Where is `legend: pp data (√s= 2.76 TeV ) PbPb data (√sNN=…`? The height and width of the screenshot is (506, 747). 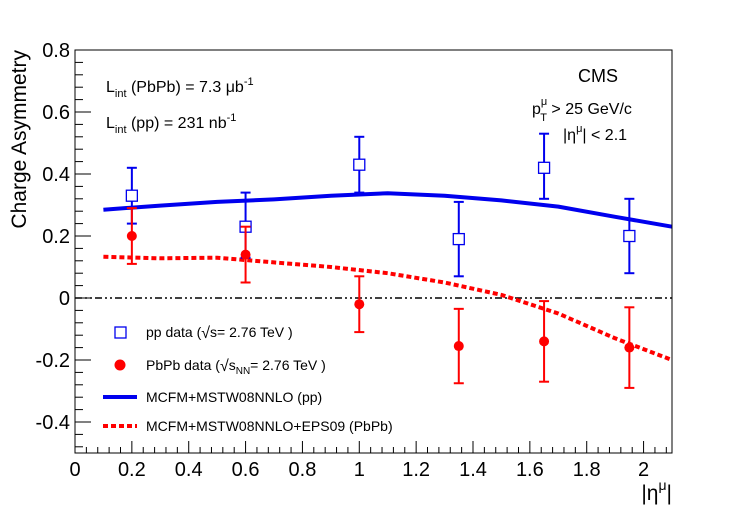
legend: pp data (√s= 2.76 TeV ) PbPb data (√sNN=… is located at coordinates (248, 379).